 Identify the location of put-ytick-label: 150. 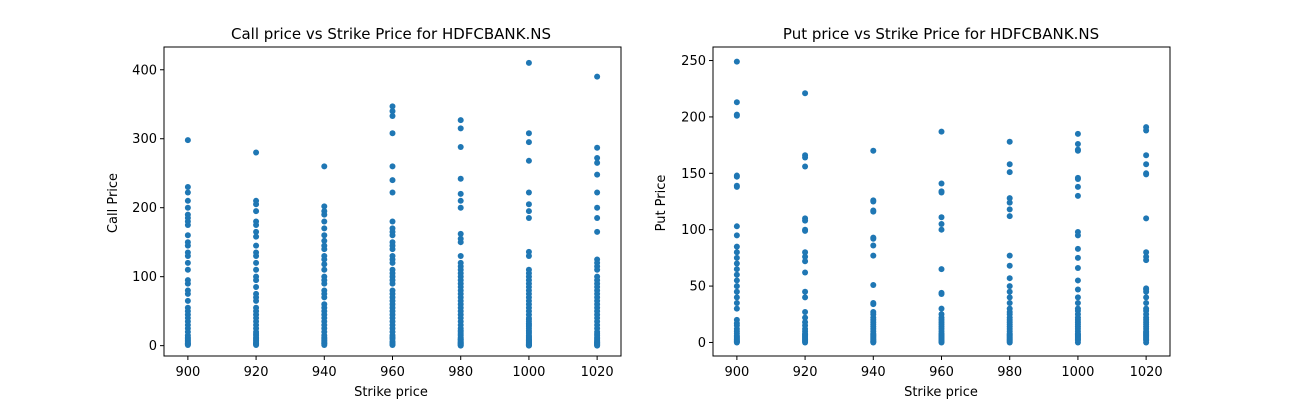
(693, 174).